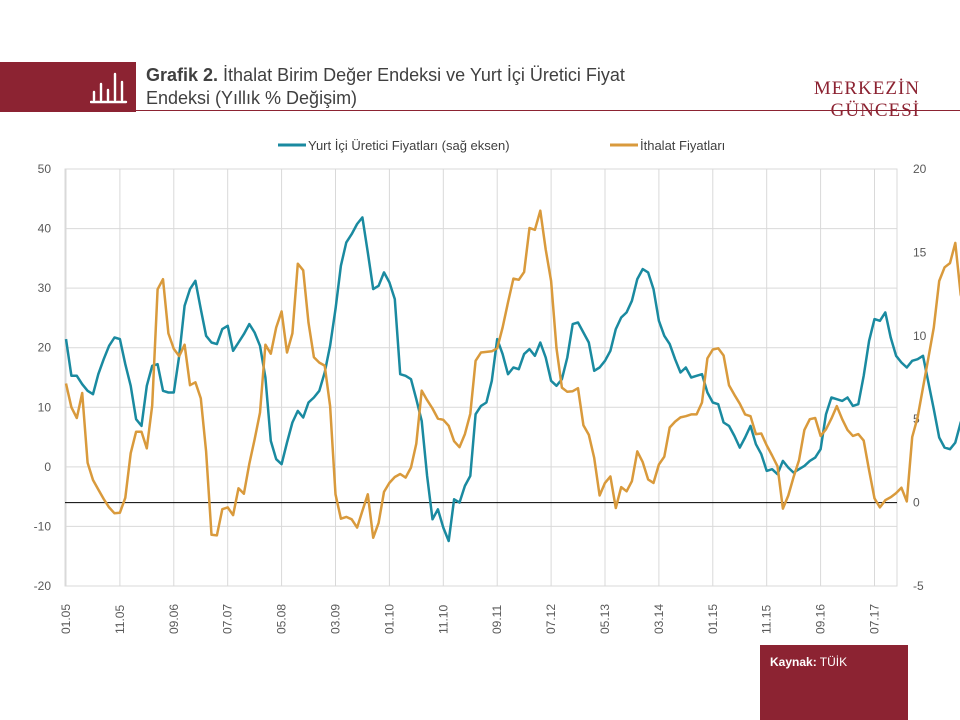  I want to click on left-tick-label: 30, so click(45, 288).